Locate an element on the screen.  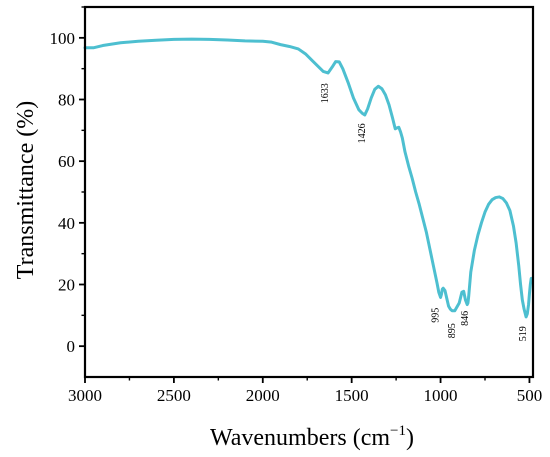
x-axis-title-superscript: −1 is located at coordinates (398, 431).